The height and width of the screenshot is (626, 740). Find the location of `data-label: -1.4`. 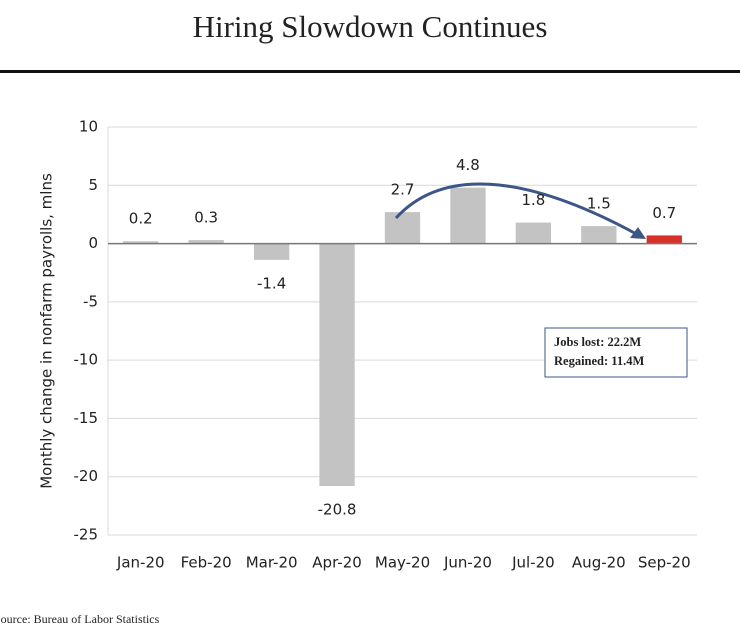

data-label: -1.4 is located at coordinates (271, 283).